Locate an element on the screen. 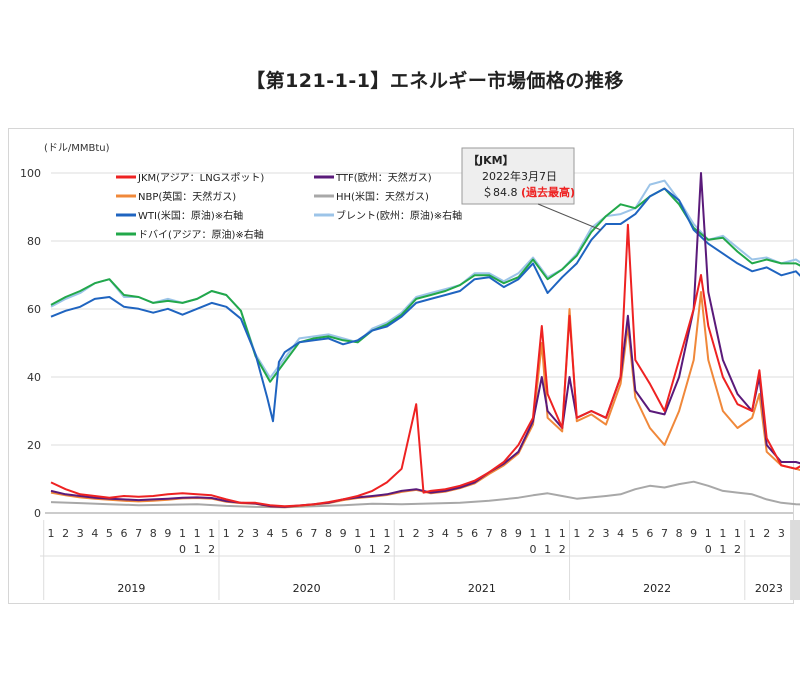 Image resolution: width=800 pixels, height=680 pixels. y-tick-label: 40 is located at coordinates (34, 377).